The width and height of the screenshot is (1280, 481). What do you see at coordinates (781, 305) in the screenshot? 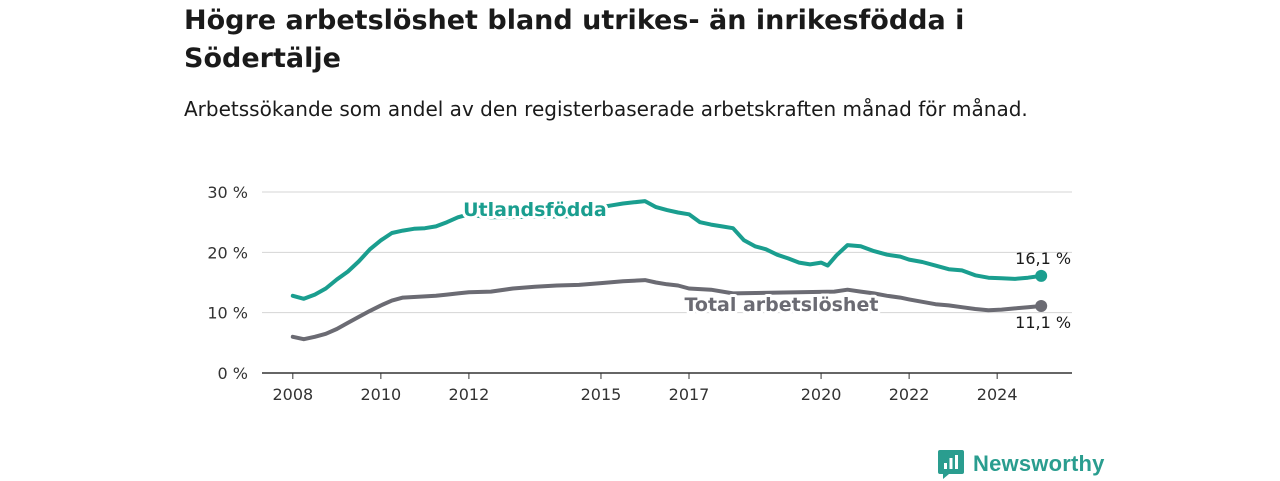
I see `series-annotation-1: Total arbetslöshet` at bounding box center [781, 305].